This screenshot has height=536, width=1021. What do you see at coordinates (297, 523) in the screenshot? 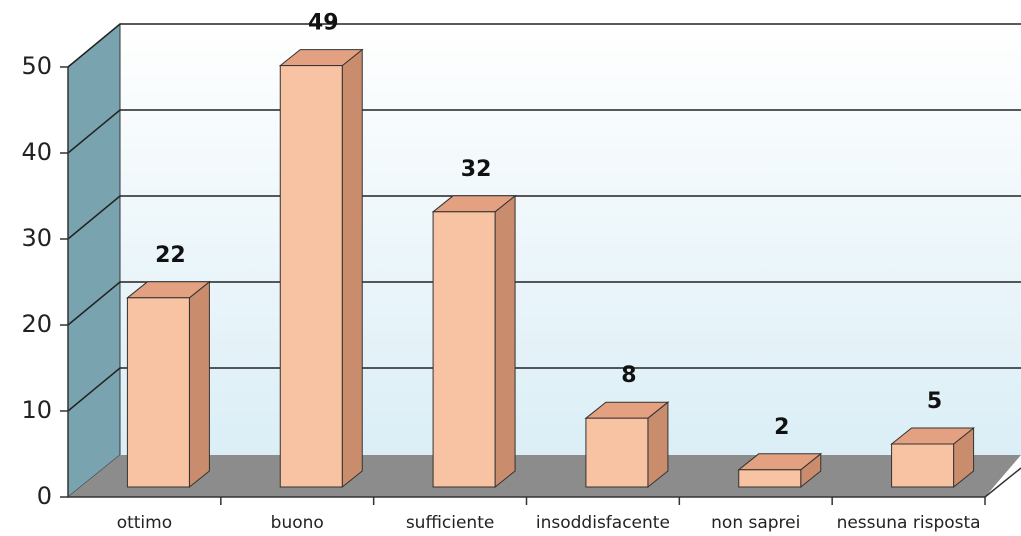
I see `x-tick-label: buono` at bounding box center [297, 523].